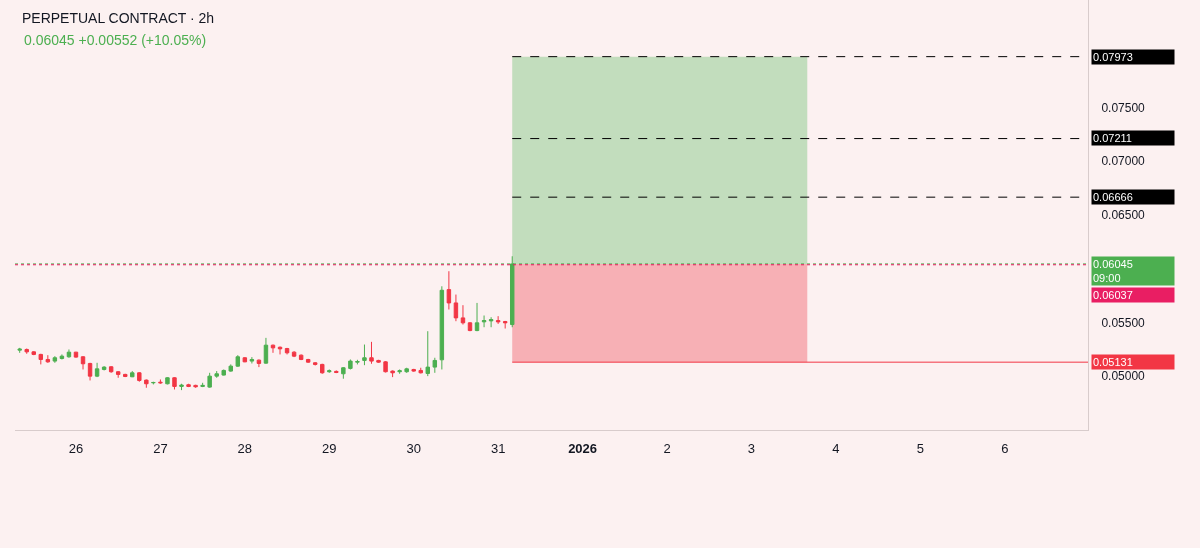 This screenshot has height=548, width=1200. What do you see at coordinates (1123, 215) in the screenshot?
I see `y-tick-label: 0.06500` at bounding box center [1123, 215].